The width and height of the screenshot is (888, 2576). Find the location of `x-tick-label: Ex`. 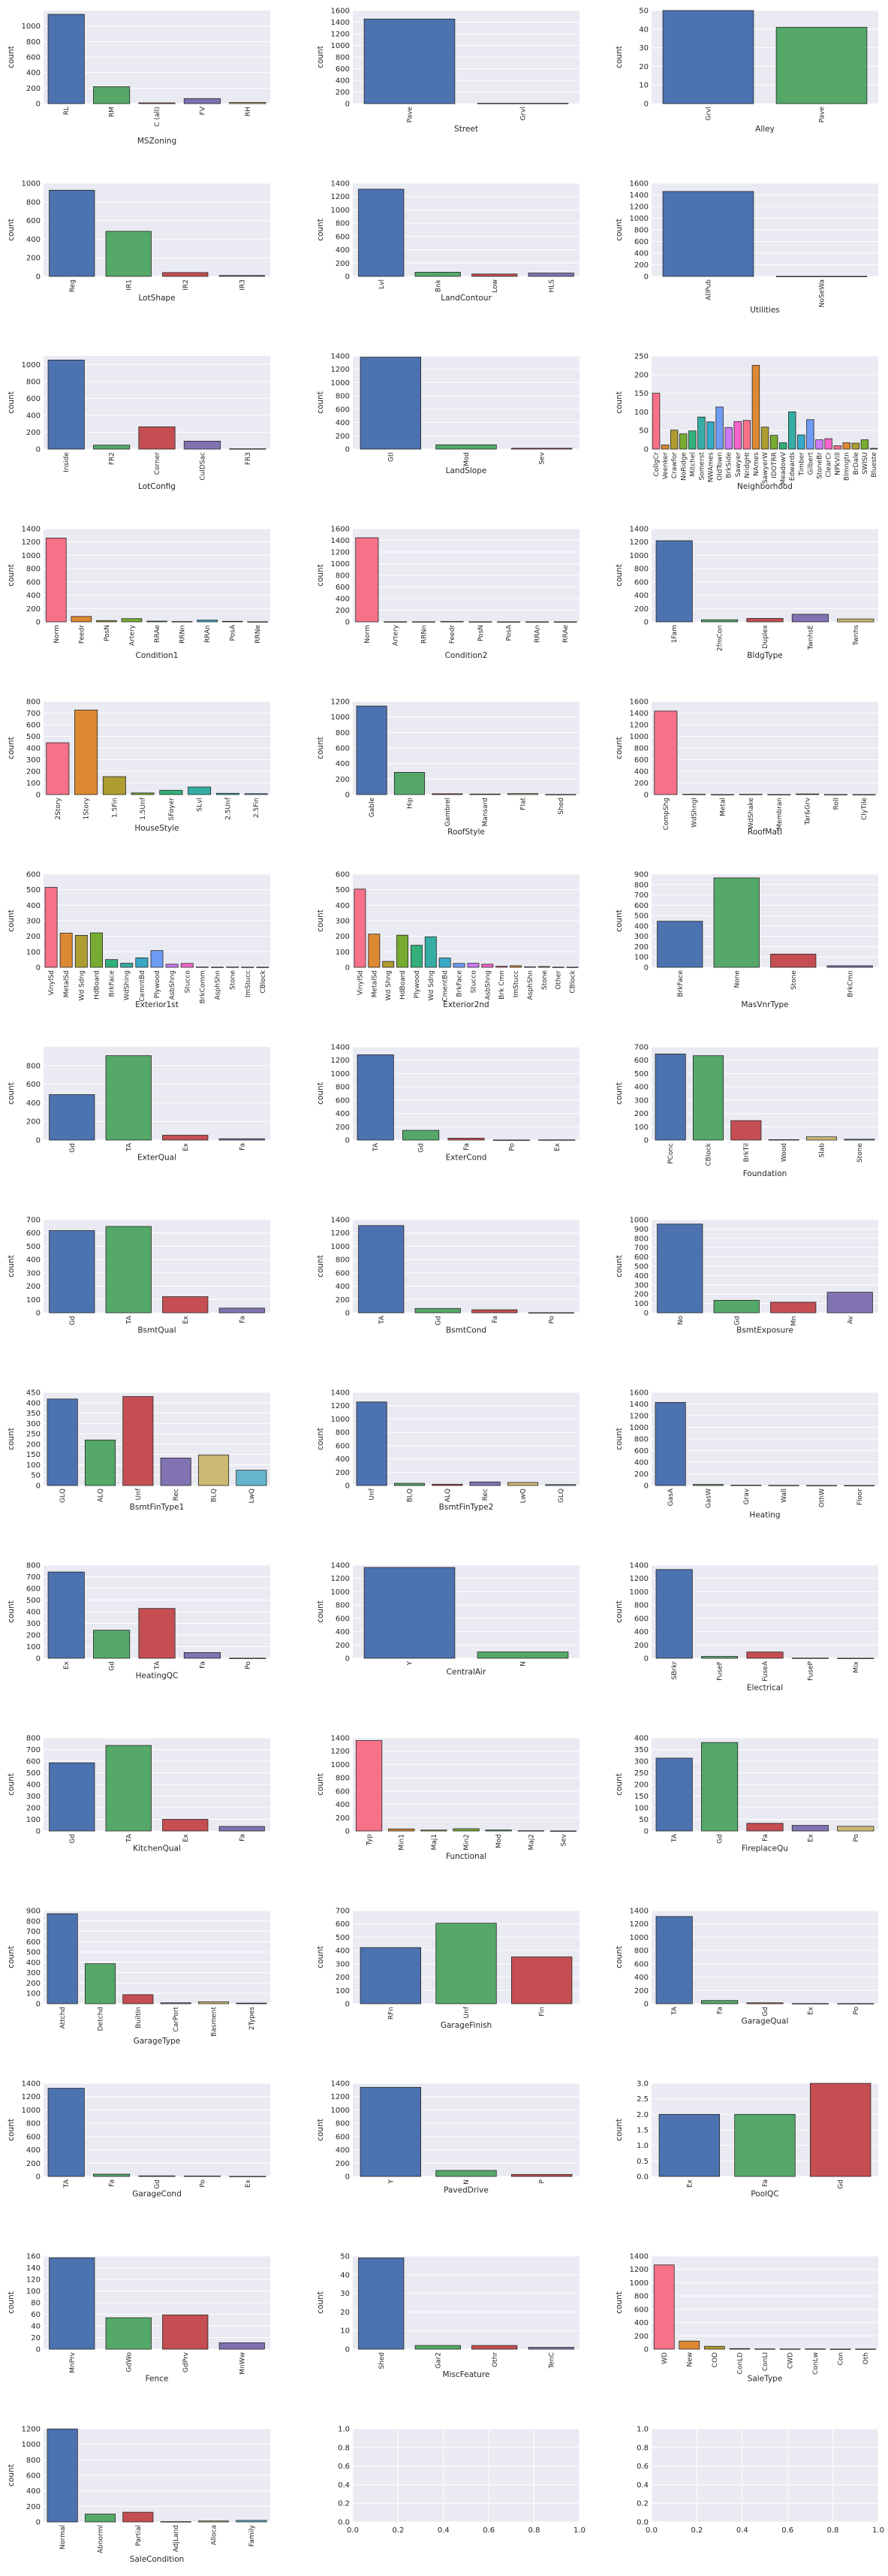

x-tick-label: Ex is located at coordinates (690, 2183).